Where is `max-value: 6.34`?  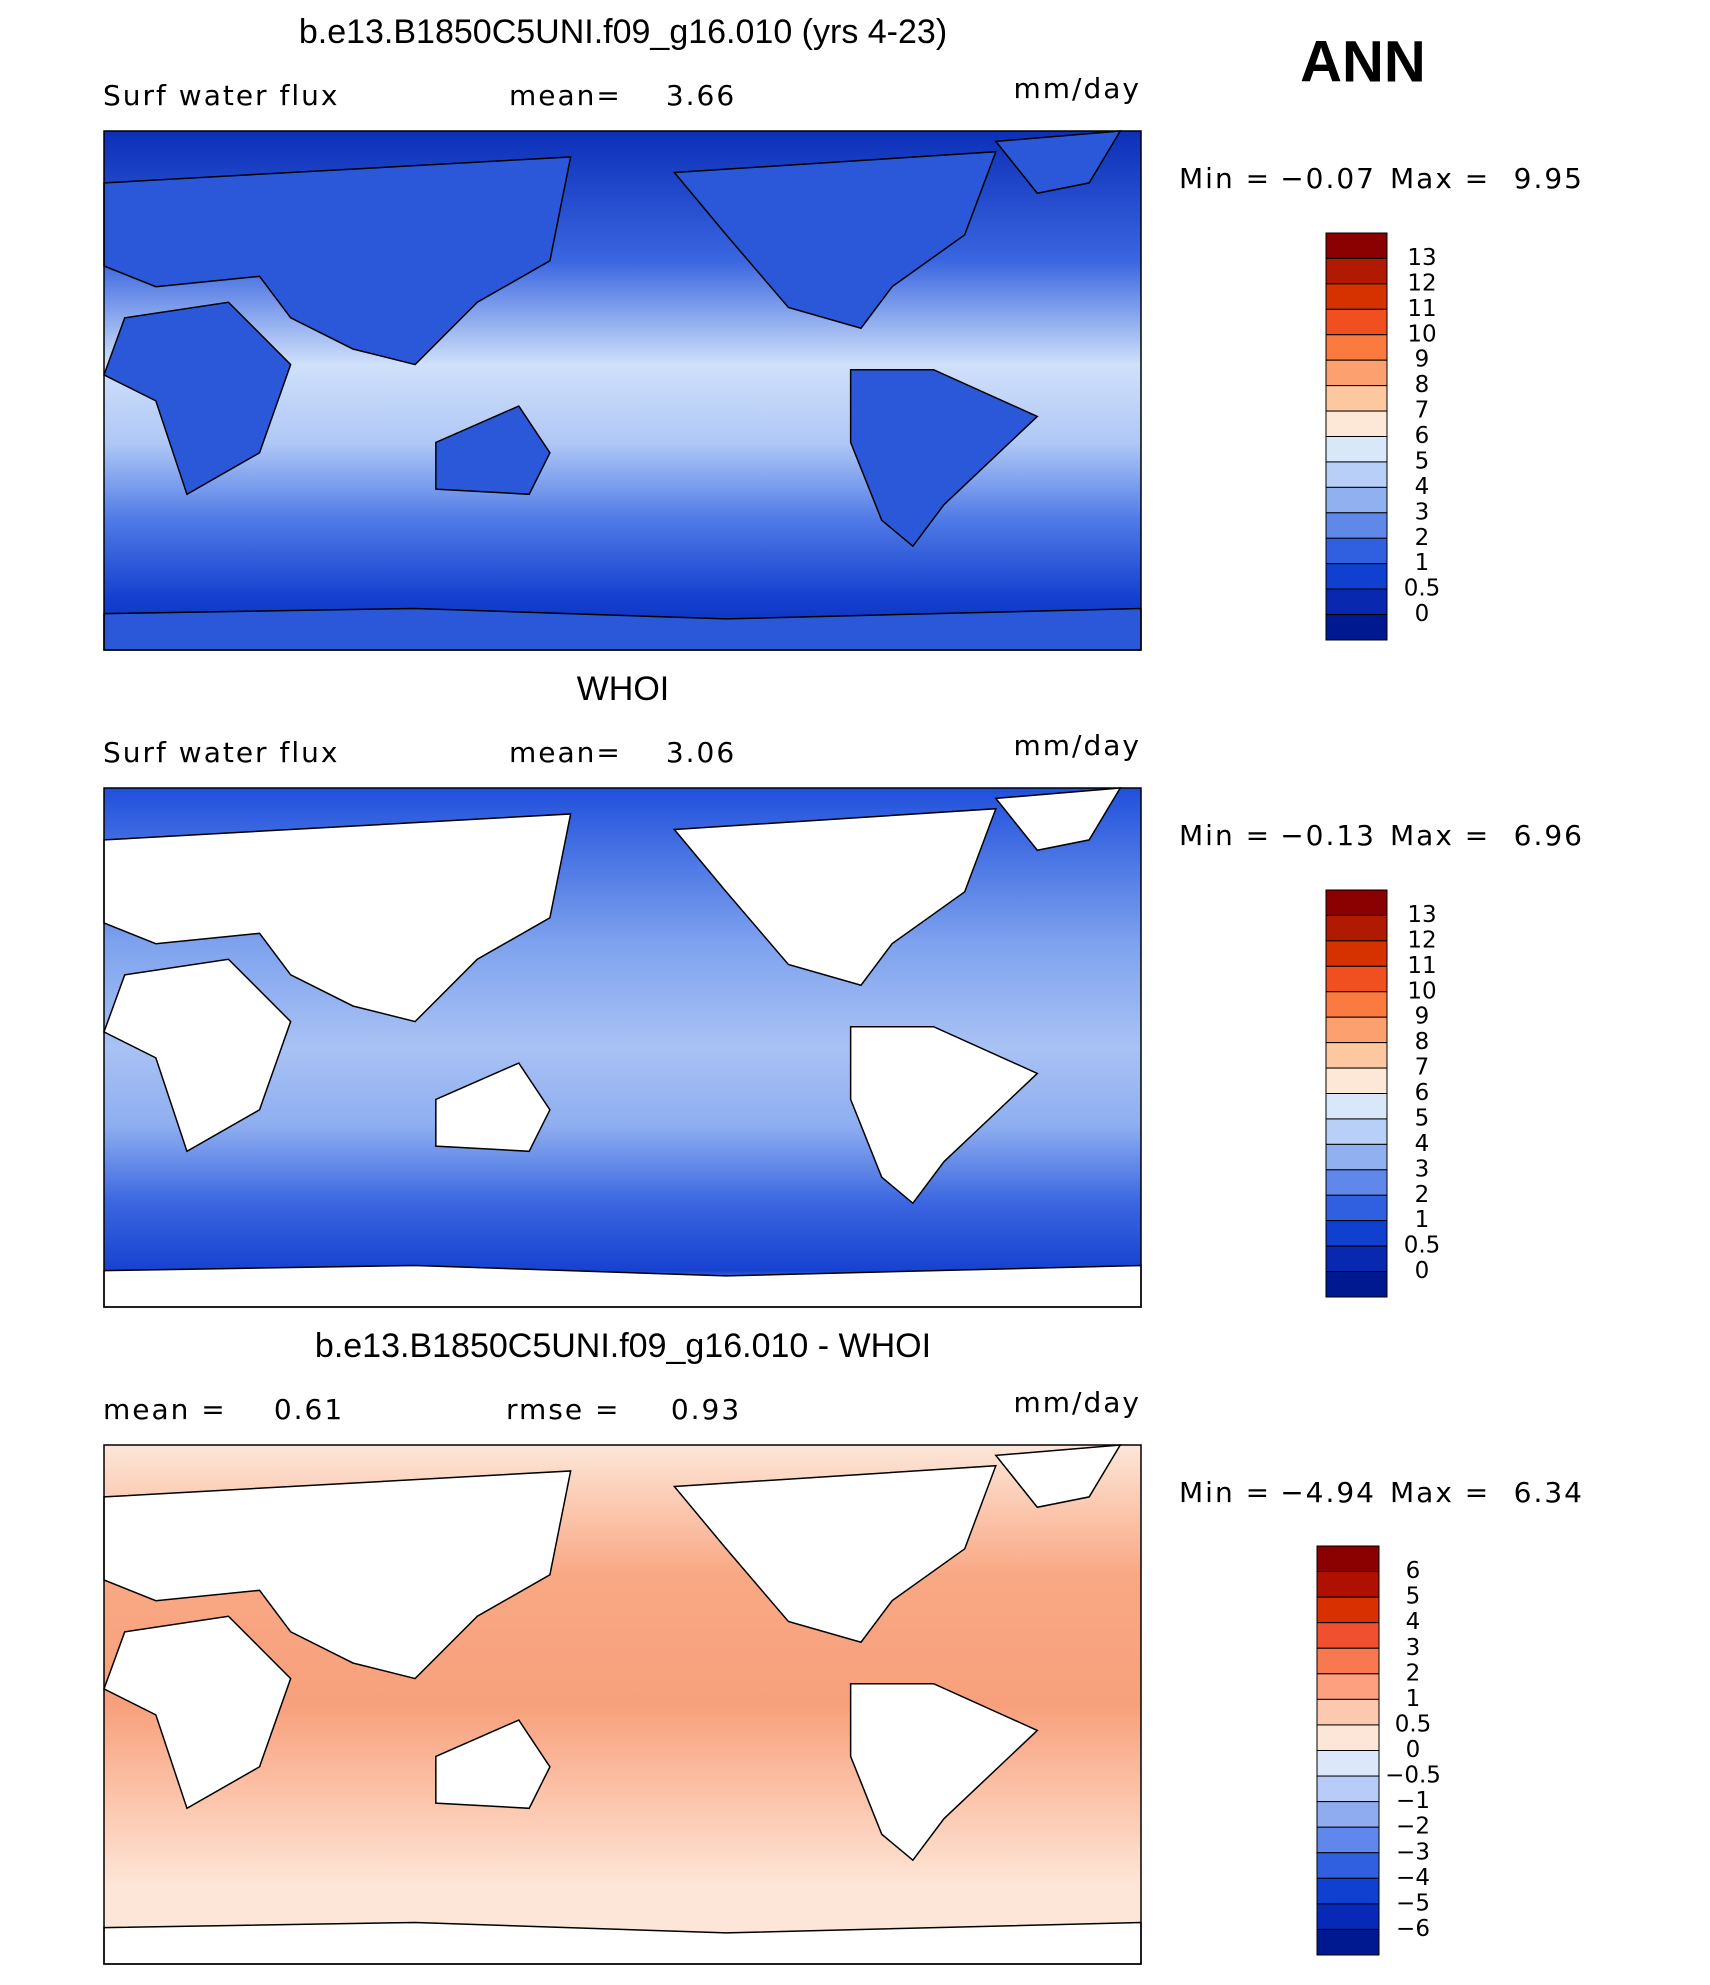
max-value: 6.34 is located at coordinates (1549, 1492).